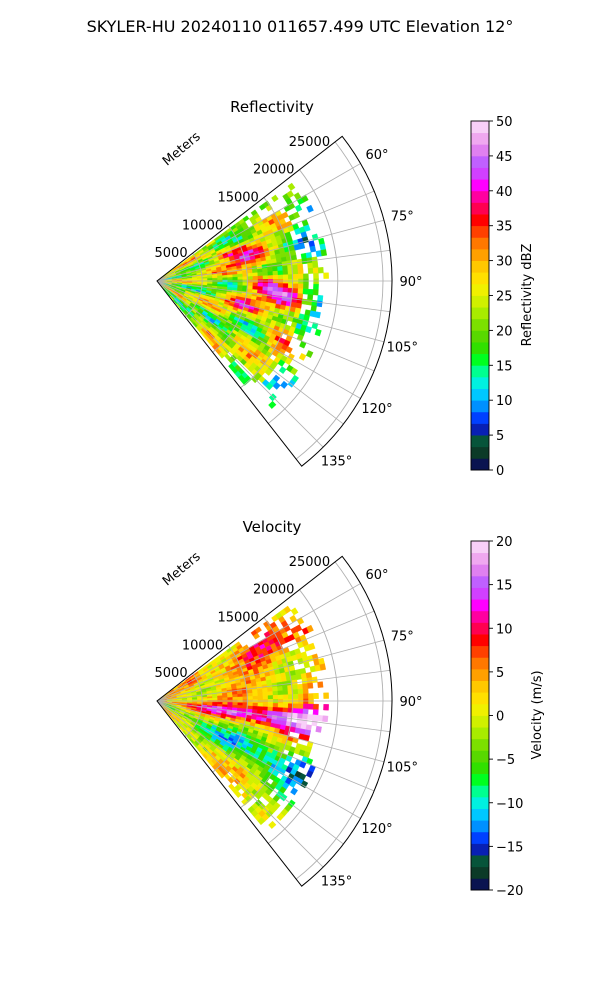  Describe the element at coordinates (309, 142) in the screenshot. I see `range-tick-label: 25000` at that location.